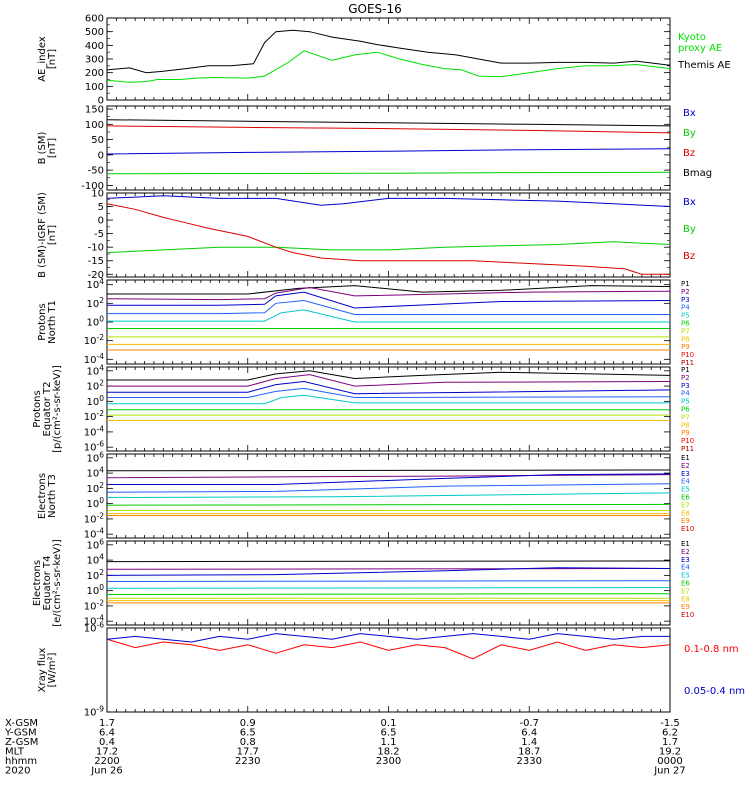  What do you see at coordinates (94, 19) in the screenshot?
I see `ae-ytick-label: 600` at bounding box center [94, 19].